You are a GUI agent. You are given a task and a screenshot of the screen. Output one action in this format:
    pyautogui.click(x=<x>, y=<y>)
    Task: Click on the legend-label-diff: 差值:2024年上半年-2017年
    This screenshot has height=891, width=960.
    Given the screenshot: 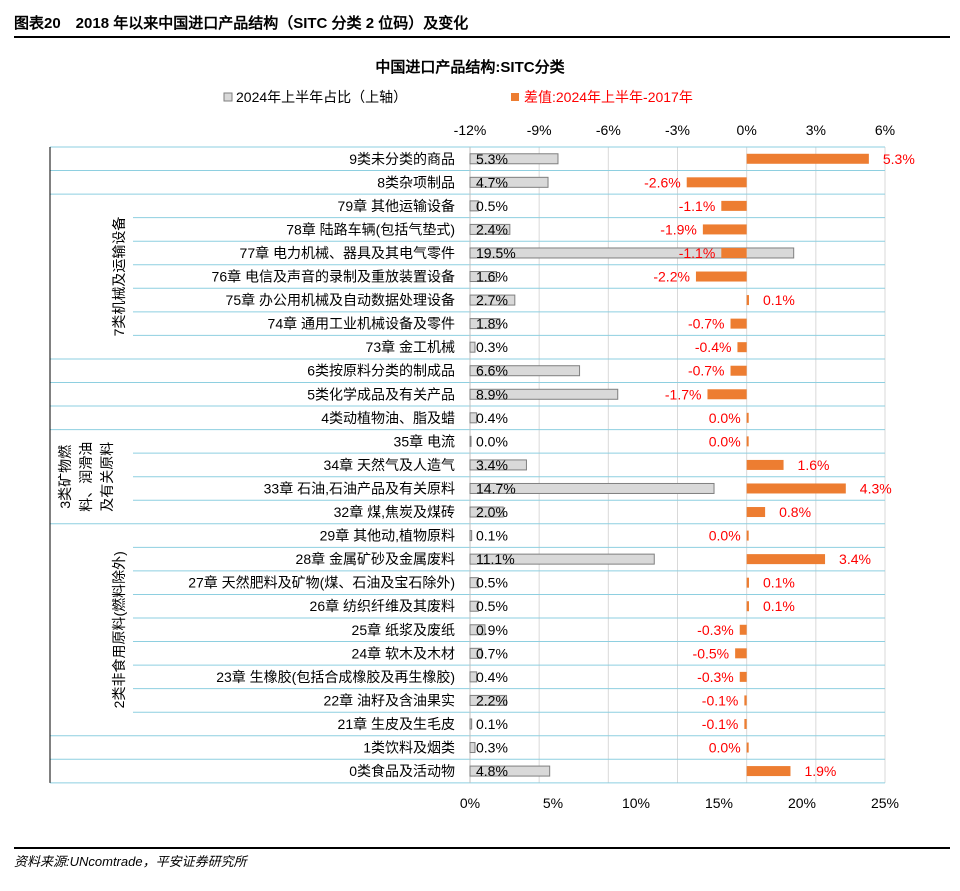 What is the action you would take?
    pyautogui.click(x=608, y=97)
    